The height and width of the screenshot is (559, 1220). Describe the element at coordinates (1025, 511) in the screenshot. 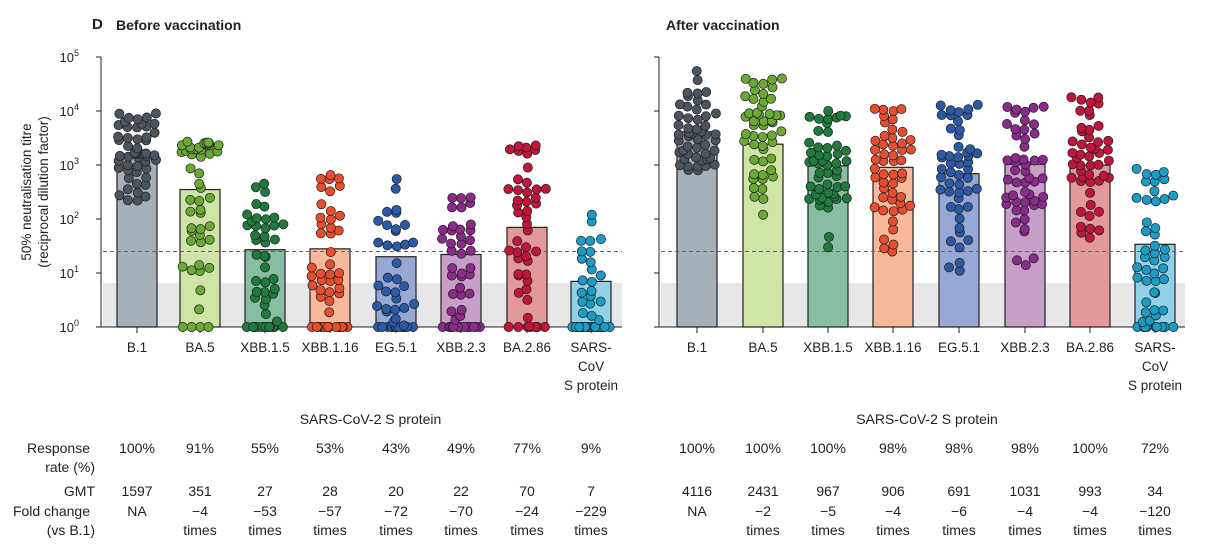

I see `fold-change-value: −4` at that location.